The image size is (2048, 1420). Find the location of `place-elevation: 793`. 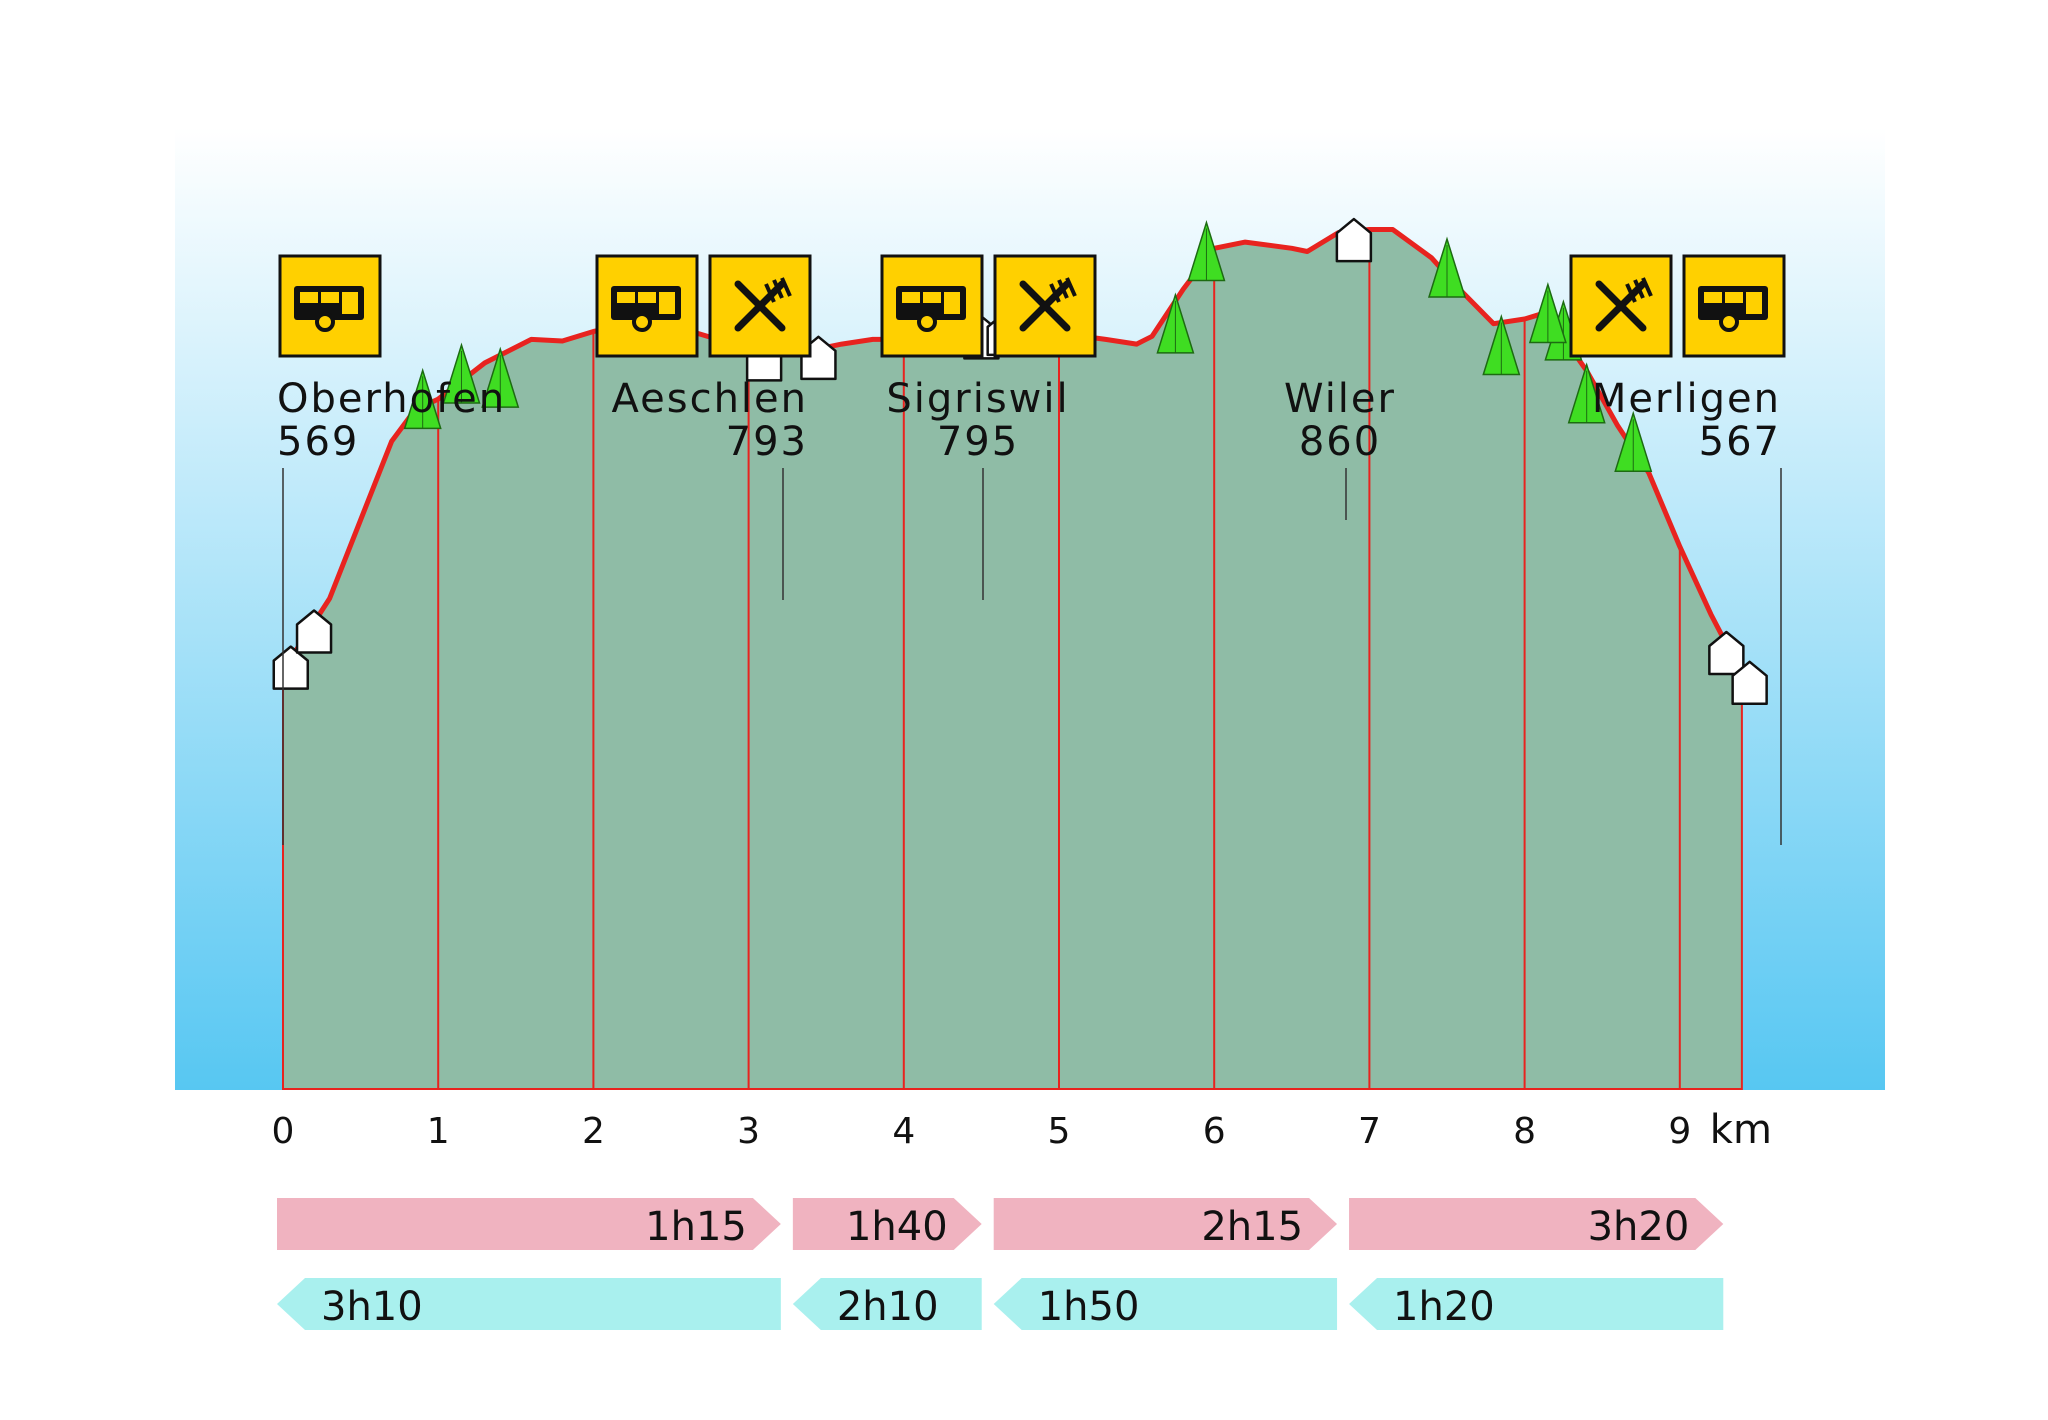

place-elevation: 793 is located at coordinates (767, 442).